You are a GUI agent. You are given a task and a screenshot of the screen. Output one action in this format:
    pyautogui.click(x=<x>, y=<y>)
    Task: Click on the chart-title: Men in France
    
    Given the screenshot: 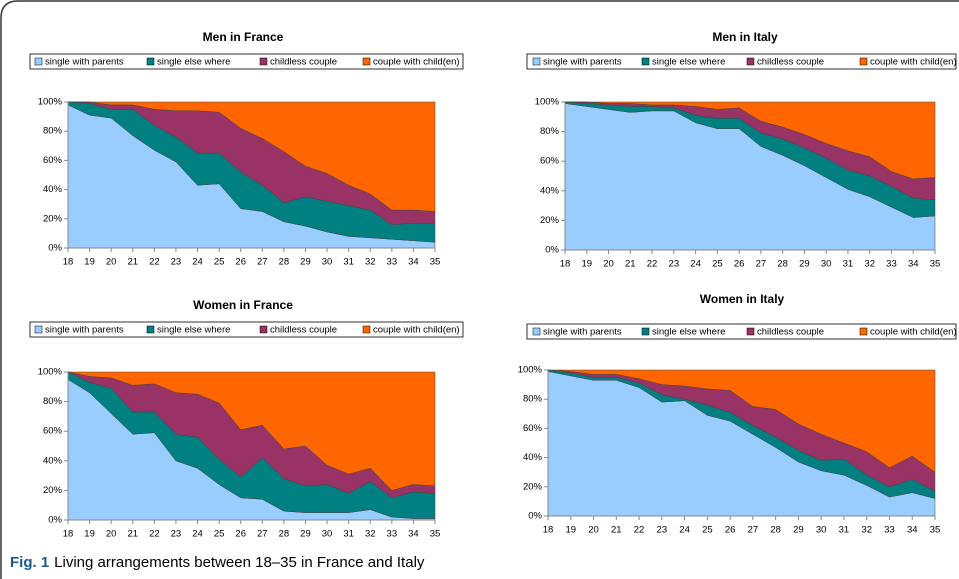 What is the action you would take?
    pyautogui.click(x=243, y=37)
    